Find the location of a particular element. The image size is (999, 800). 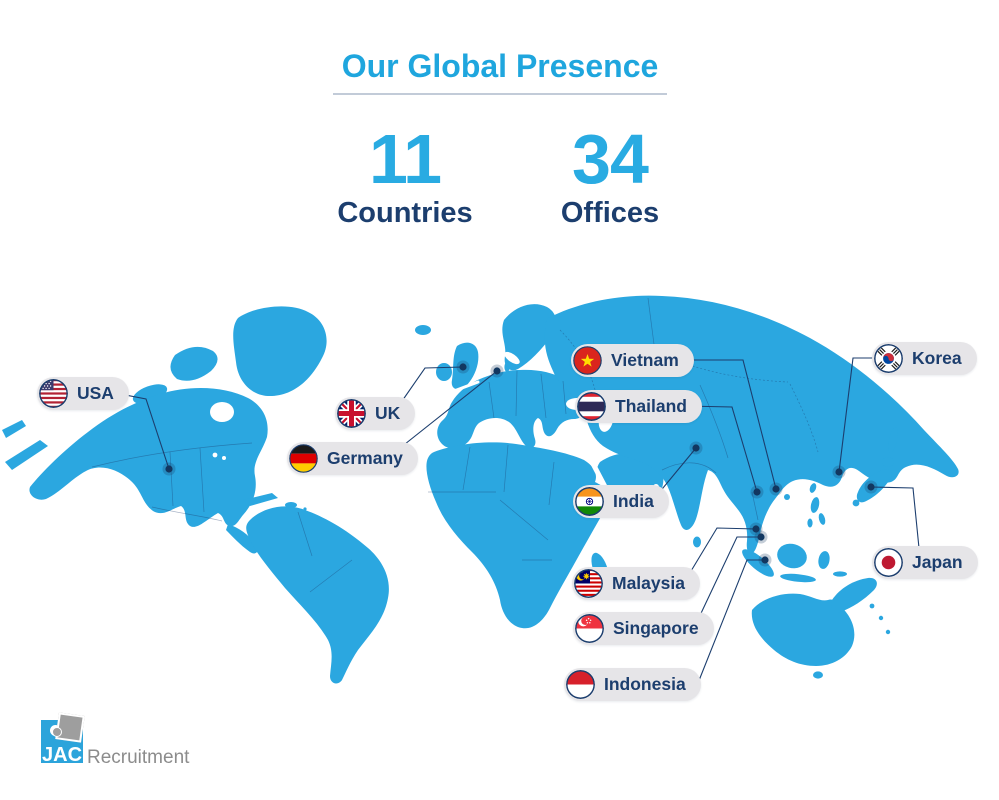

vietnam-flag-icon is located at coordinates (587, 360).